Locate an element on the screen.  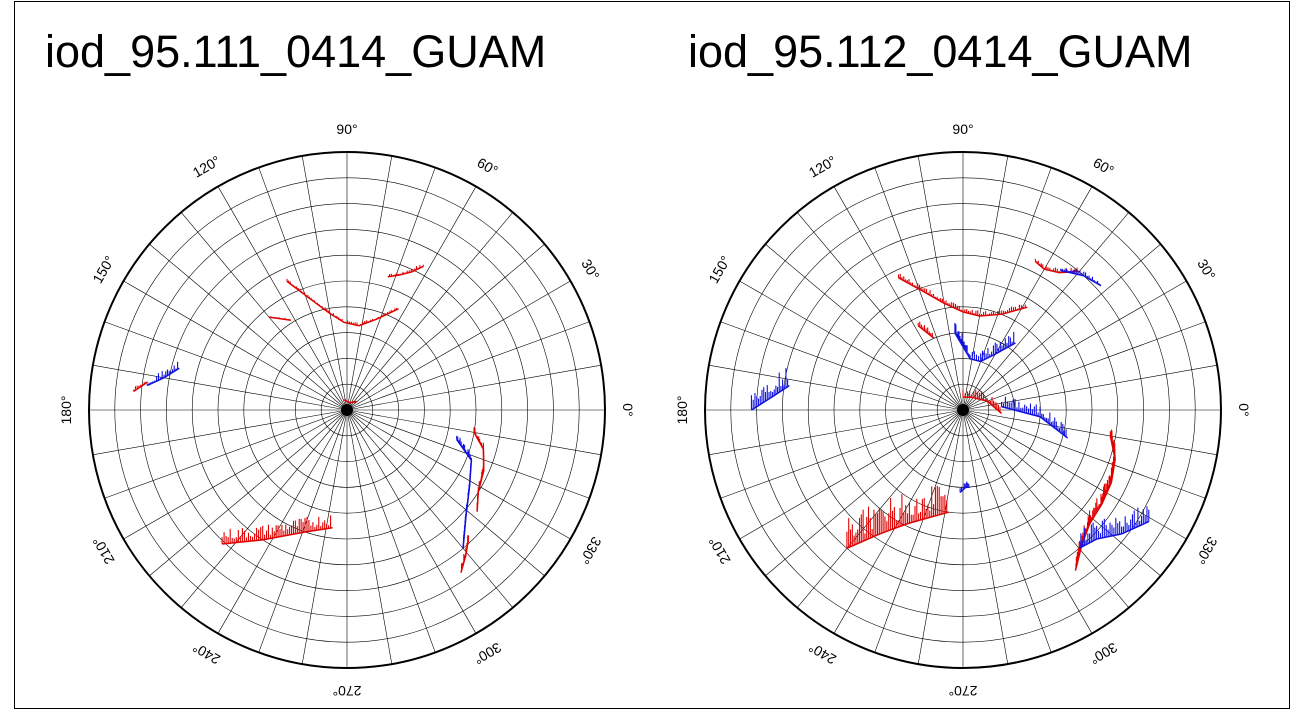
angle-tick-label: 150° is located at coordinates (103, 269).